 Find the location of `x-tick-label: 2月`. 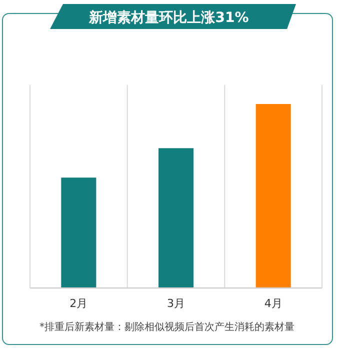

x-tick-label: 2月 is located at coordinates (79, 303).